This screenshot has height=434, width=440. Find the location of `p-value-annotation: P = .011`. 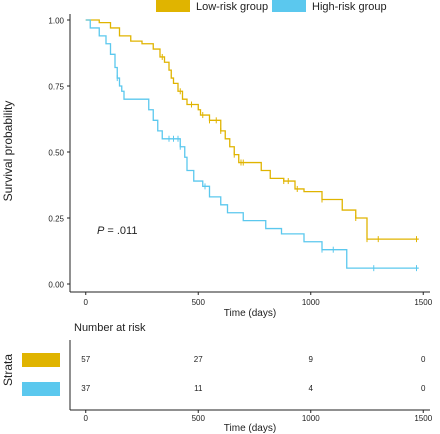

p-value-annotation: P = .011 is located at coordinates (117, 231).